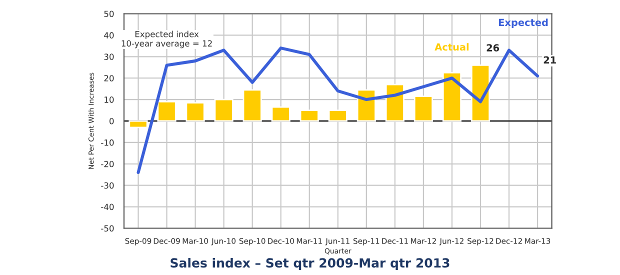 The width and height of the screenshot is (620, 275). What do you see at coordinates (109, 78) in the screenshot?
I see `y-tick-label: 20` at bounding box center [109, 78].